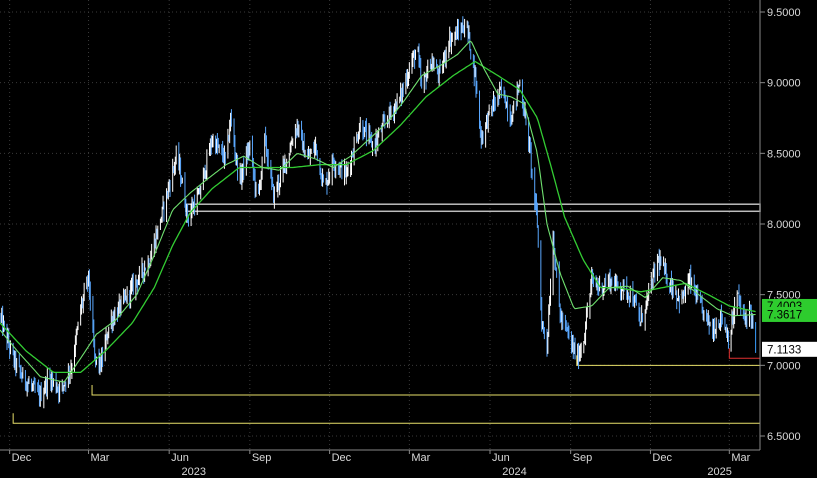 This screenshot has width=817, height=478. What do you see at coordinates (784, 437) in the screenshot?
I see `y-tick-label: 6.5000` at bounding box center [784, 437].